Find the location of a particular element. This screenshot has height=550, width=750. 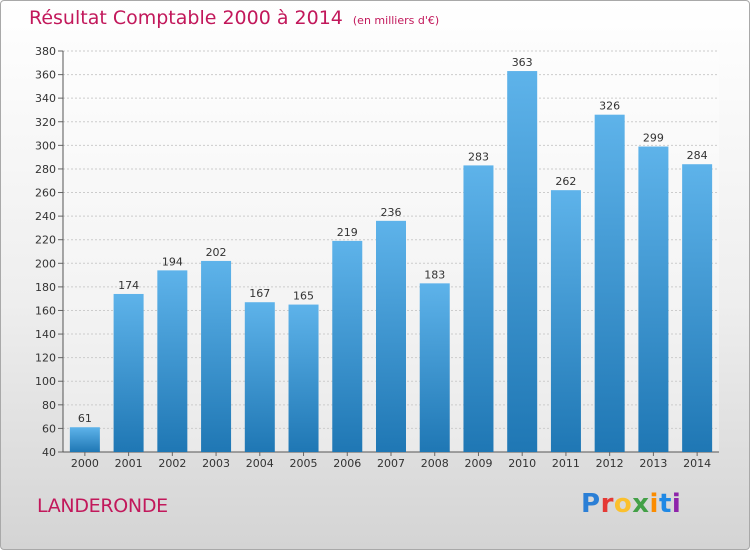

data-label: 61 is located at coordinates (85, 418).